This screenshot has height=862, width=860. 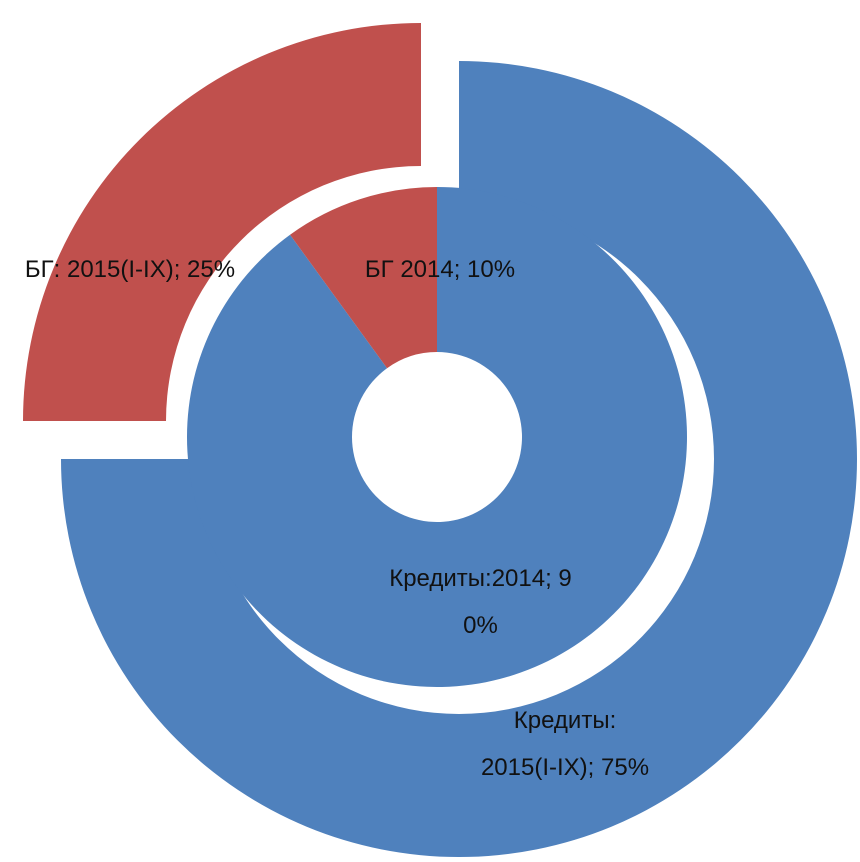 What do you see at coordinates (130, 269) in the screenshot?
I see `data-label: БГ: 2015(I-IX); 25%` at bounding box center [130, 269].